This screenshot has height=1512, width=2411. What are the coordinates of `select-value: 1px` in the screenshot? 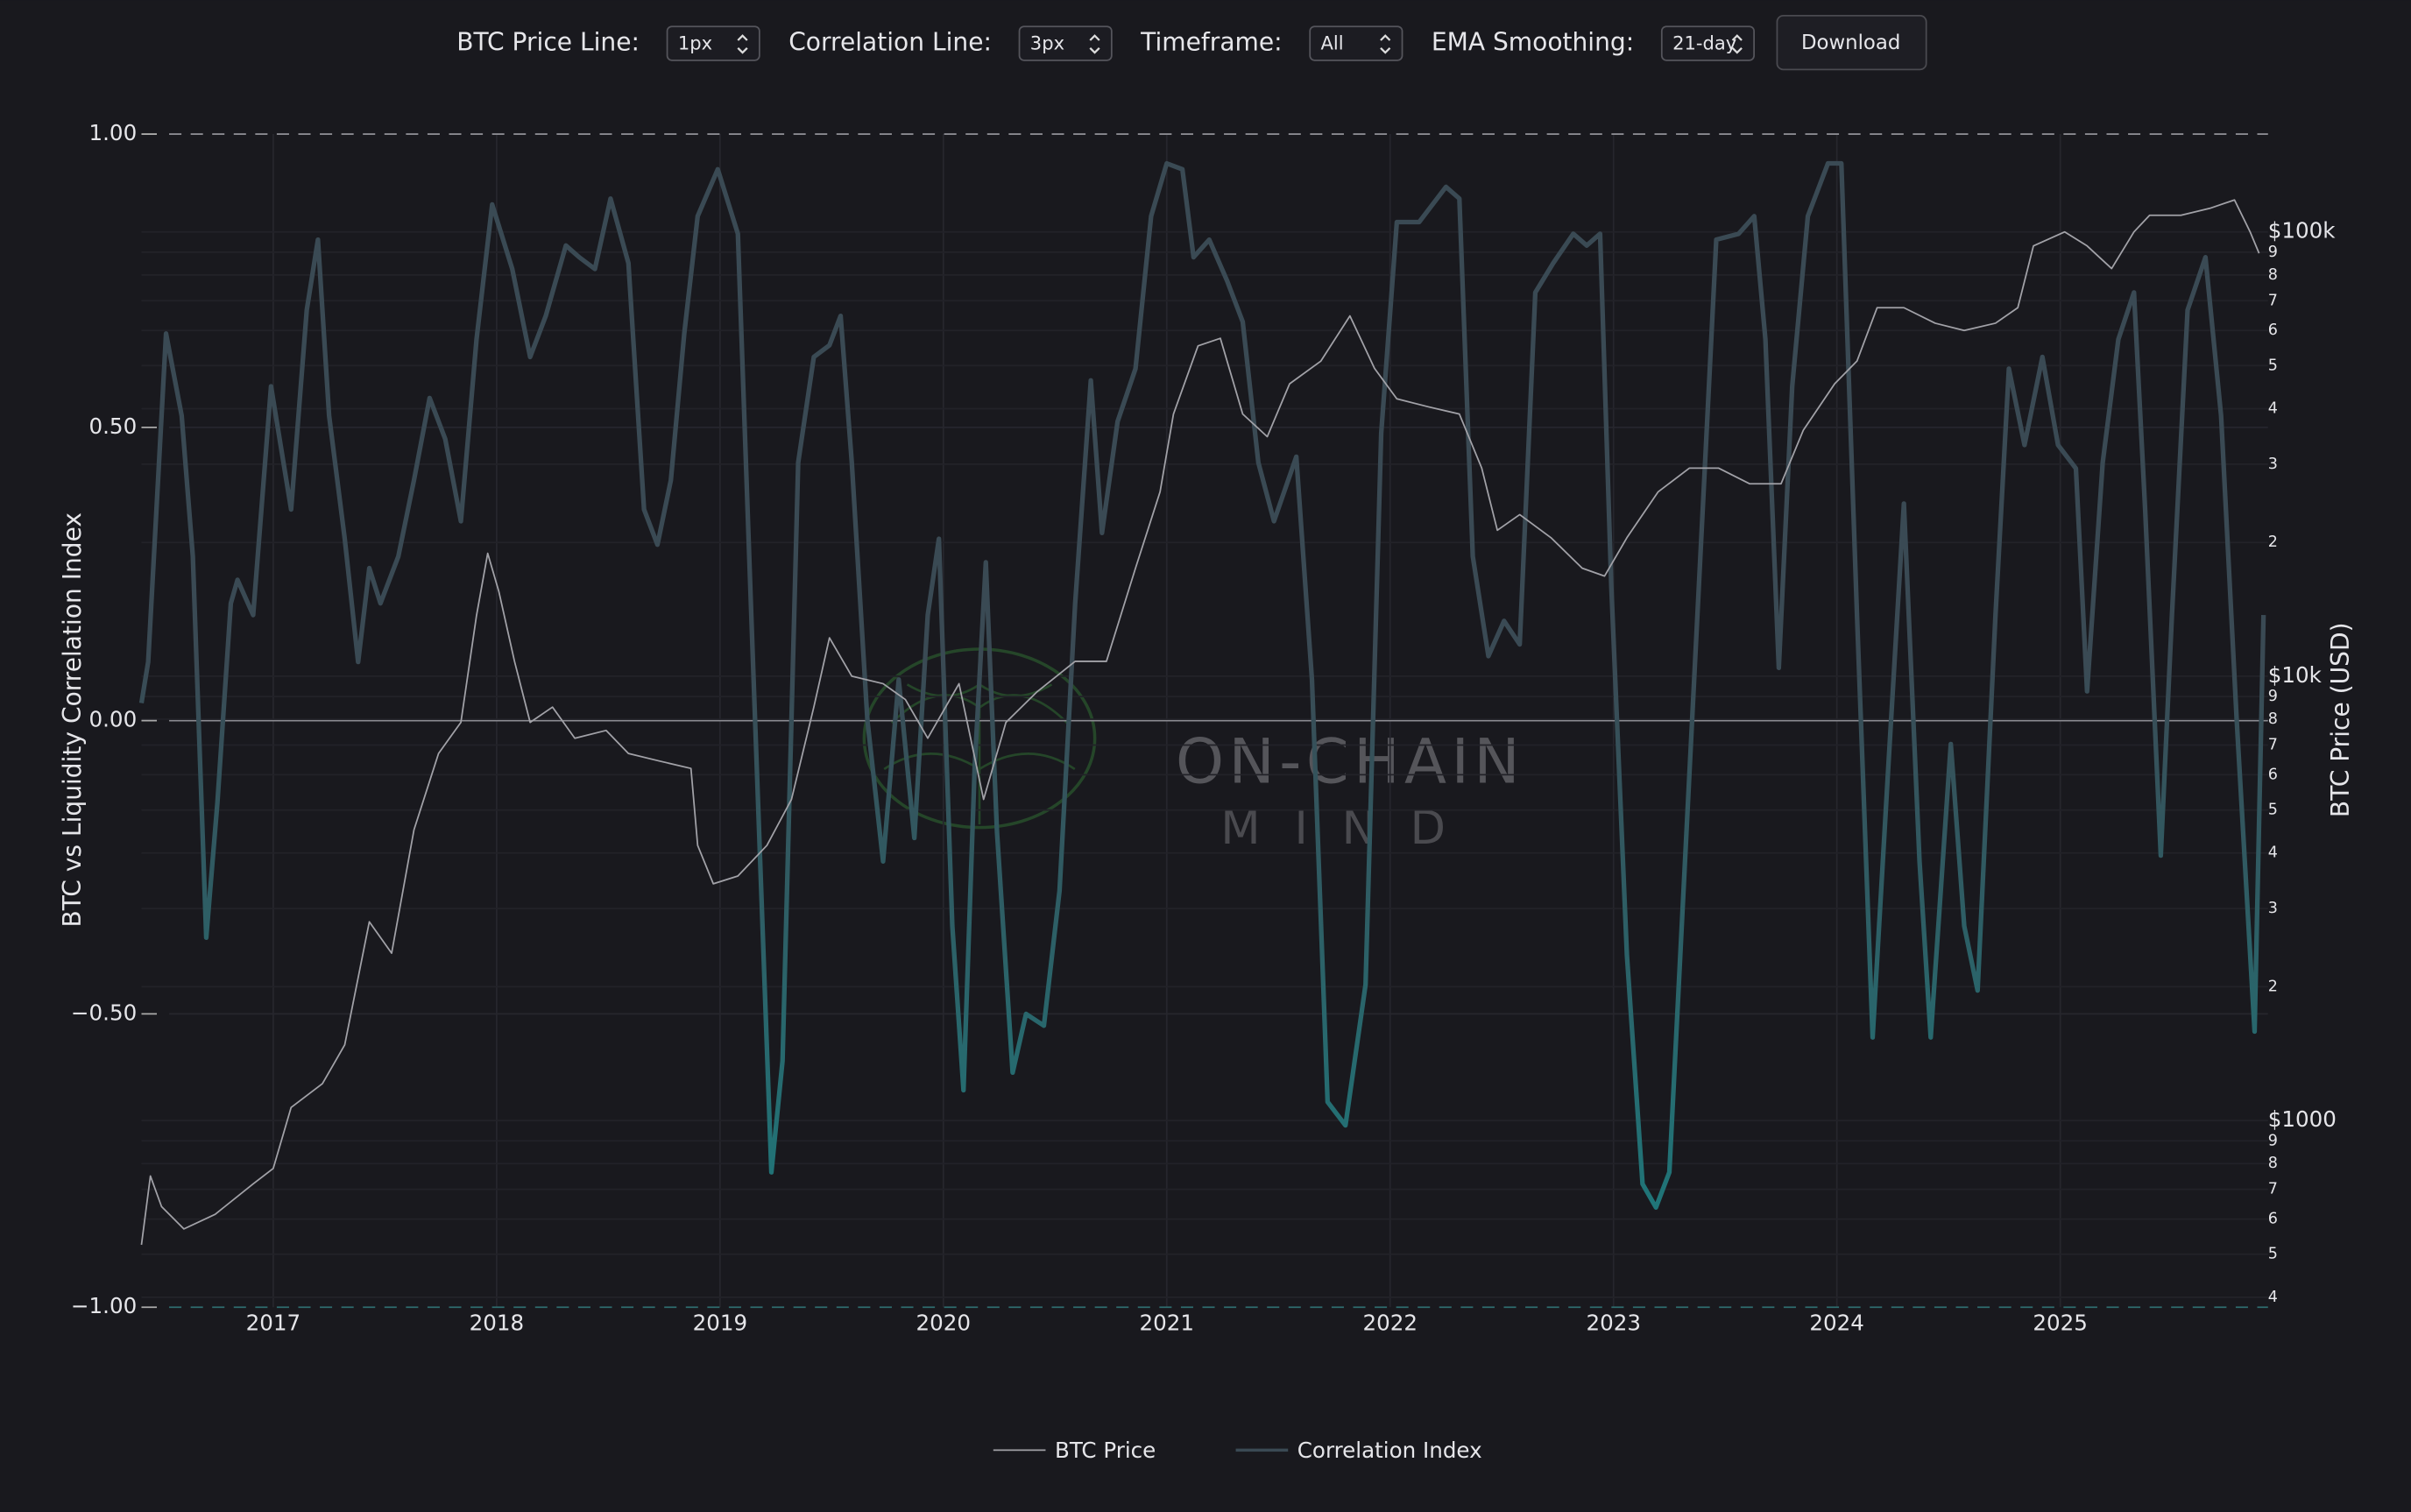 It's located at (695, 43).